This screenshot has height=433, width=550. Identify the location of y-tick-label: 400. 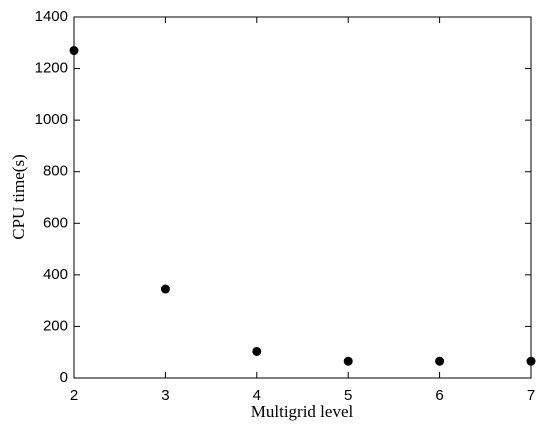
(55, 274).